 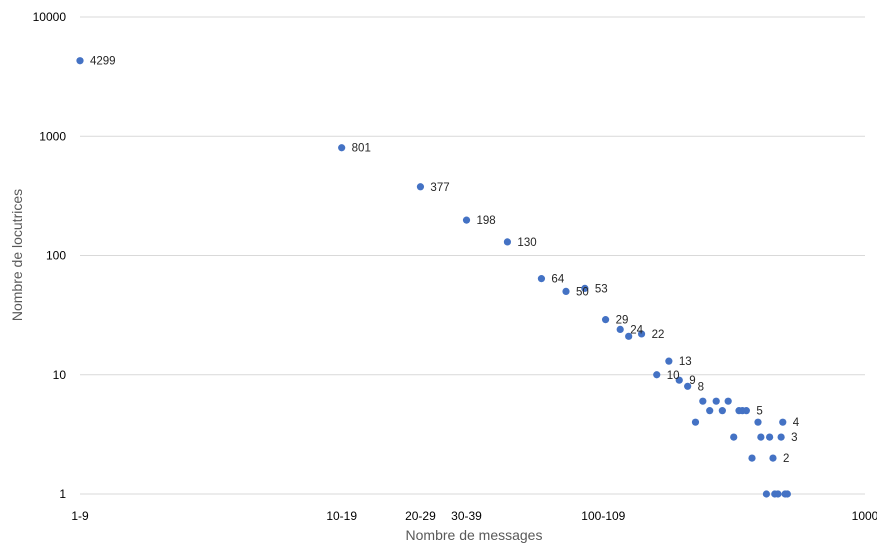 What do you see at coordinates (60, 375) in the screenshot?
I see `y-tick-label: 10` at bounding box center [60, 375].